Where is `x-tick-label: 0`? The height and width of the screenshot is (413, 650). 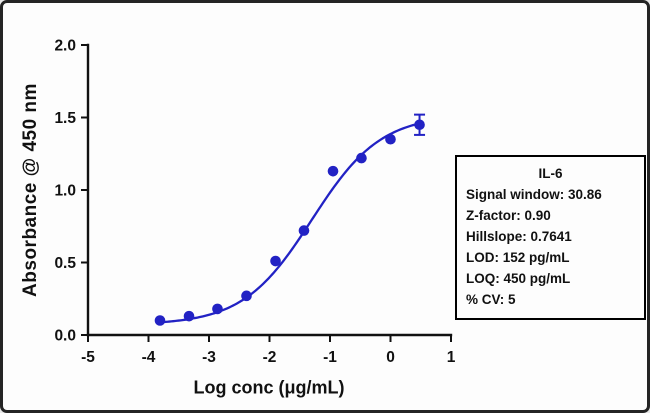
x-tick-label: 0 is located at coordinates (390, 357).